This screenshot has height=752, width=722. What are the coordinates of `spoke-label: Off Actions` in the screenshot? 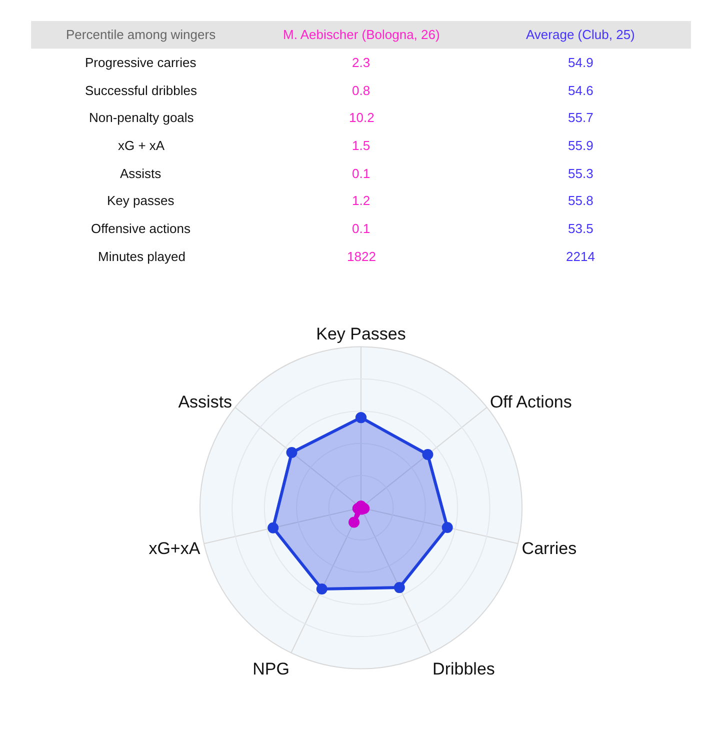 It's located at (531, 402).